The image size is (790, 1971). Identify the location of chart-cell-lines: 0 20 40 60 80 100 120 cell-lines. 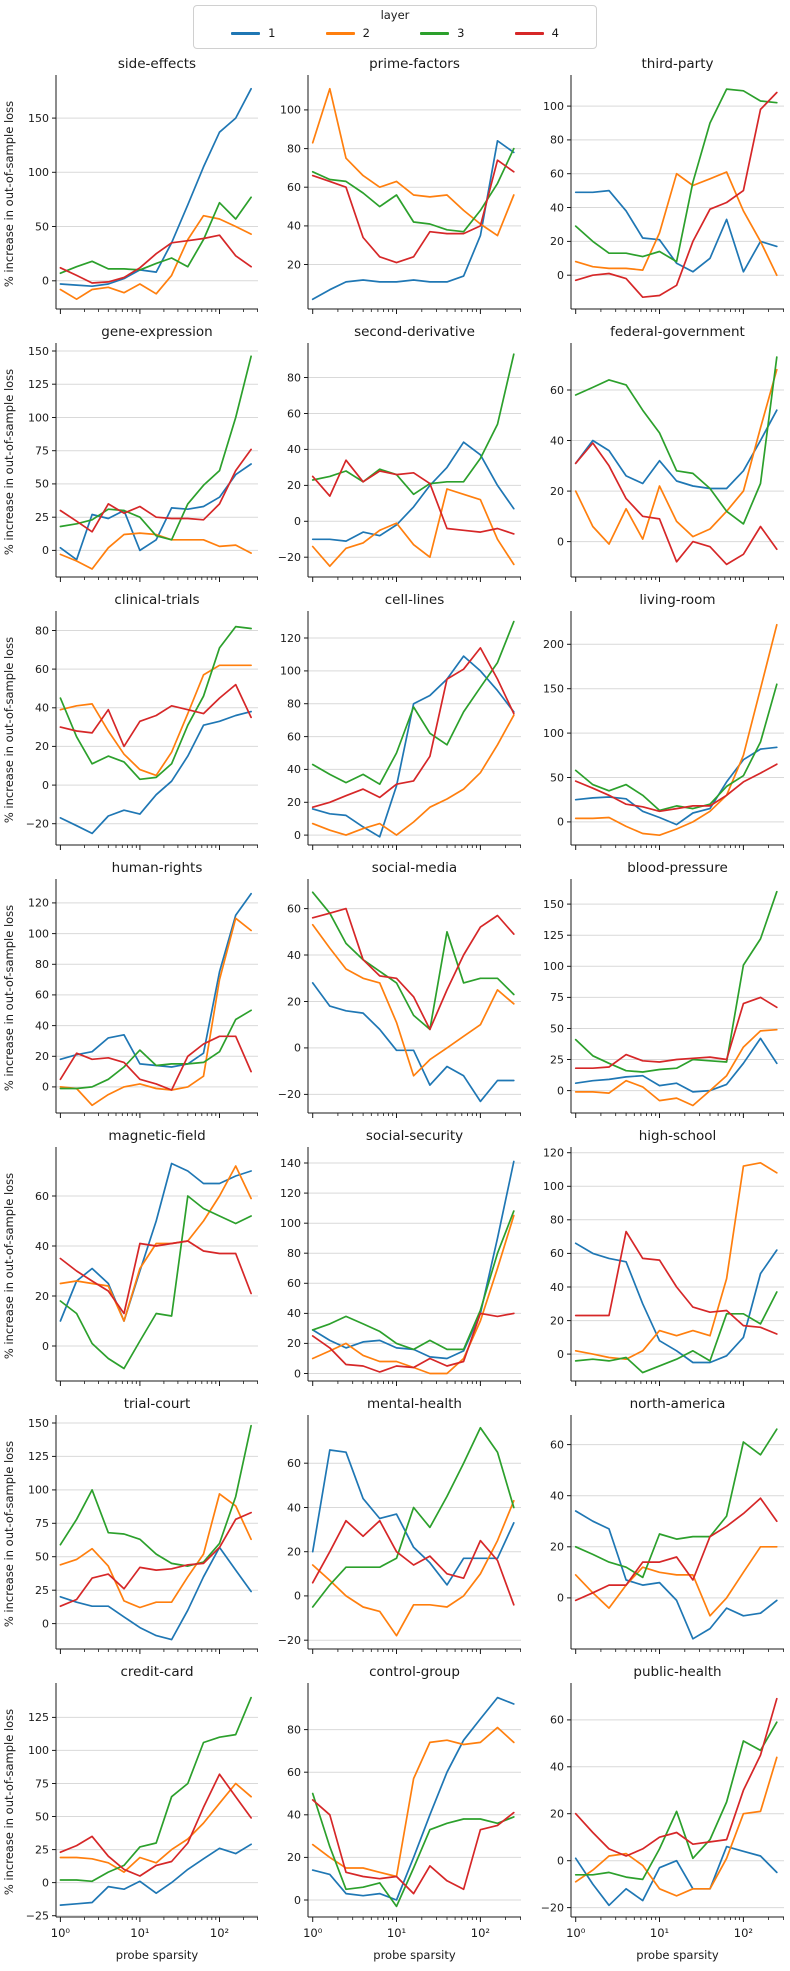
(400, 721).